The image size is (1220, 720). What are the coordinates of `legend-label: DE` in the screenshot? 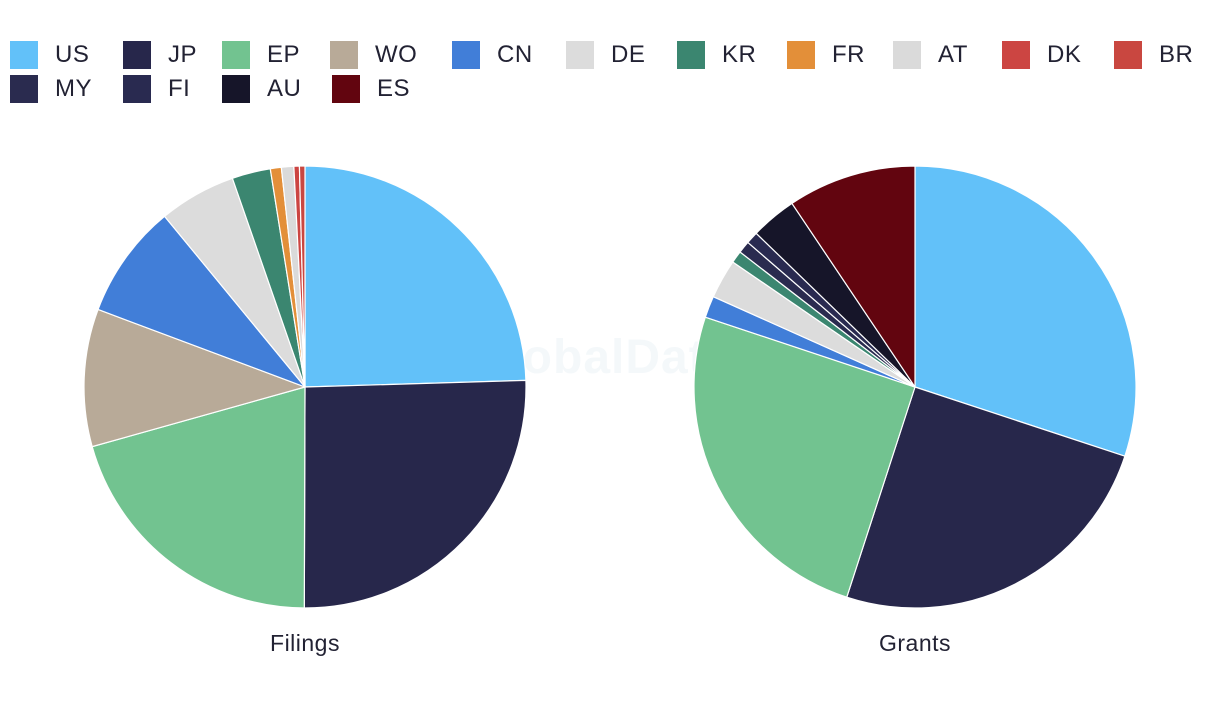 It's located at (628, 54).